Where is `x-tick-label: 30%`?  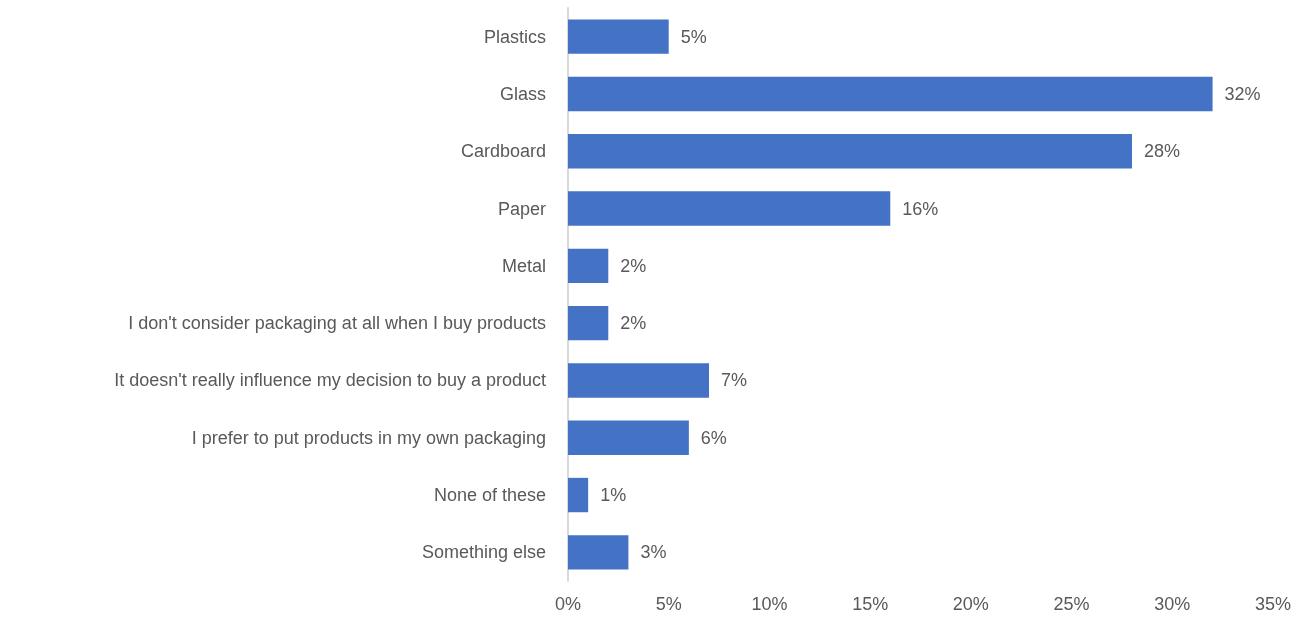 x-tick-label: 30% is located at coordinates (1172, 604).